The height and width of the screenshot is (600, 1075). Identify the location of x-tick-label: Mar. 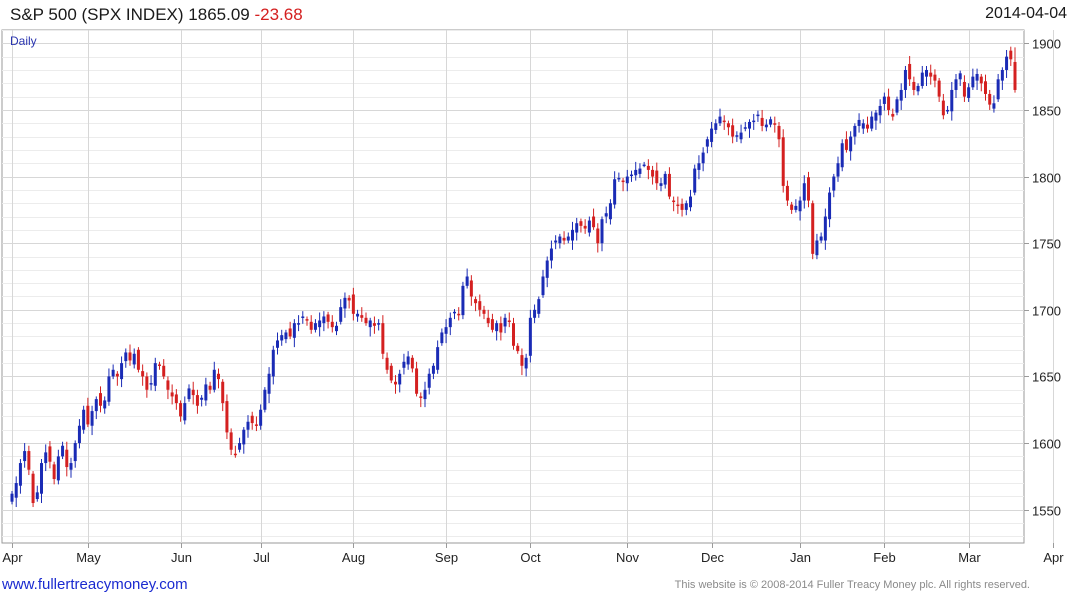
(969, 557).